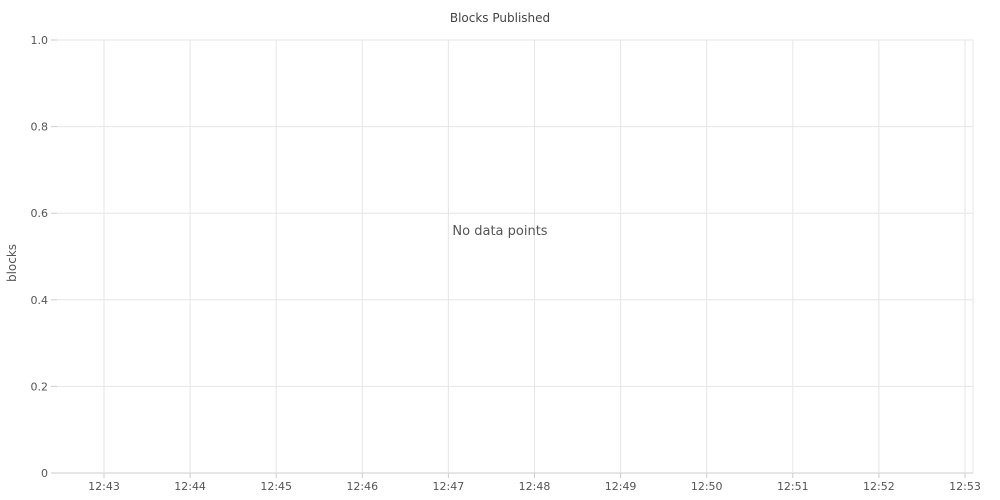 This screenshot has width=1000, height=500. Describe the element at coordinates (40, 127) in the screenshot. I see `y-tick-label: 0.8` at that location.